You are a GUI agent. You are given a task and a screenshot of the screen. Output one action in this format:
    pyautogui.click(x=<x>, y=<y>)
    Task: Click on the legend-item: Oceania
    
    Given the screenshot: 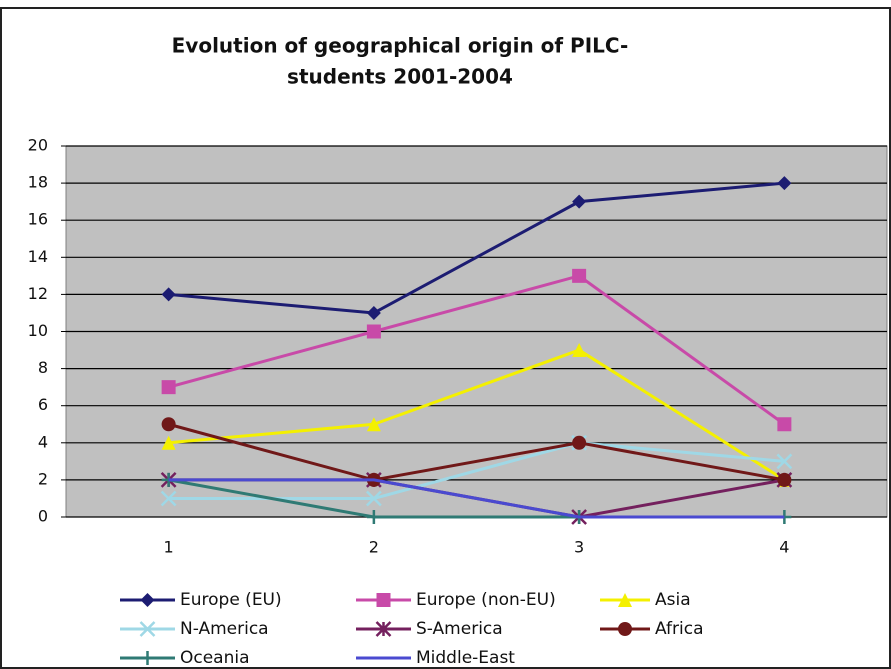 What is the action you would take?
    pyautogui.click(x=185, y=658)
    